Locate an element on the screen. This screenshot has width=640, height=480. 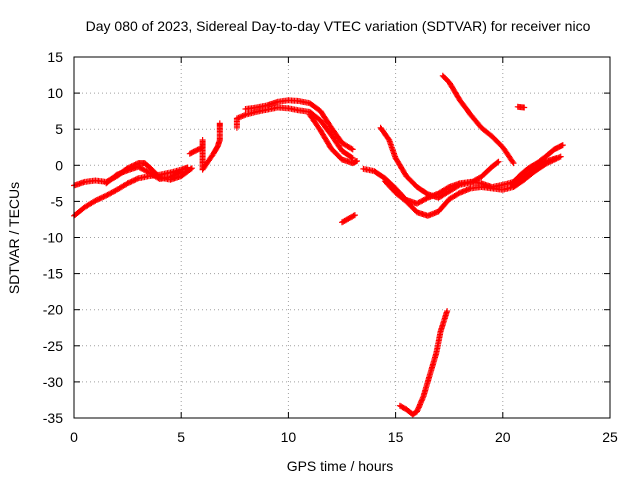
y-tick-label: -5 is located at coordinates (57, 201).